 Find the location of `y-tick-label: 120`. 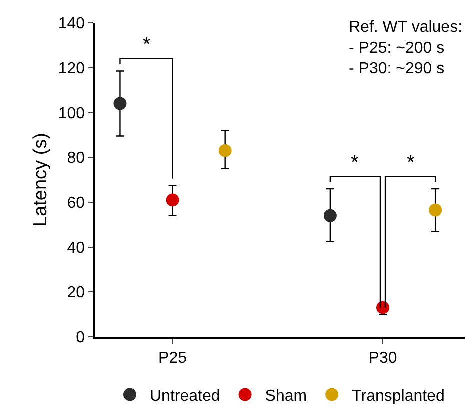

y-tick-label: 120 is located at coordinates (72, 69).